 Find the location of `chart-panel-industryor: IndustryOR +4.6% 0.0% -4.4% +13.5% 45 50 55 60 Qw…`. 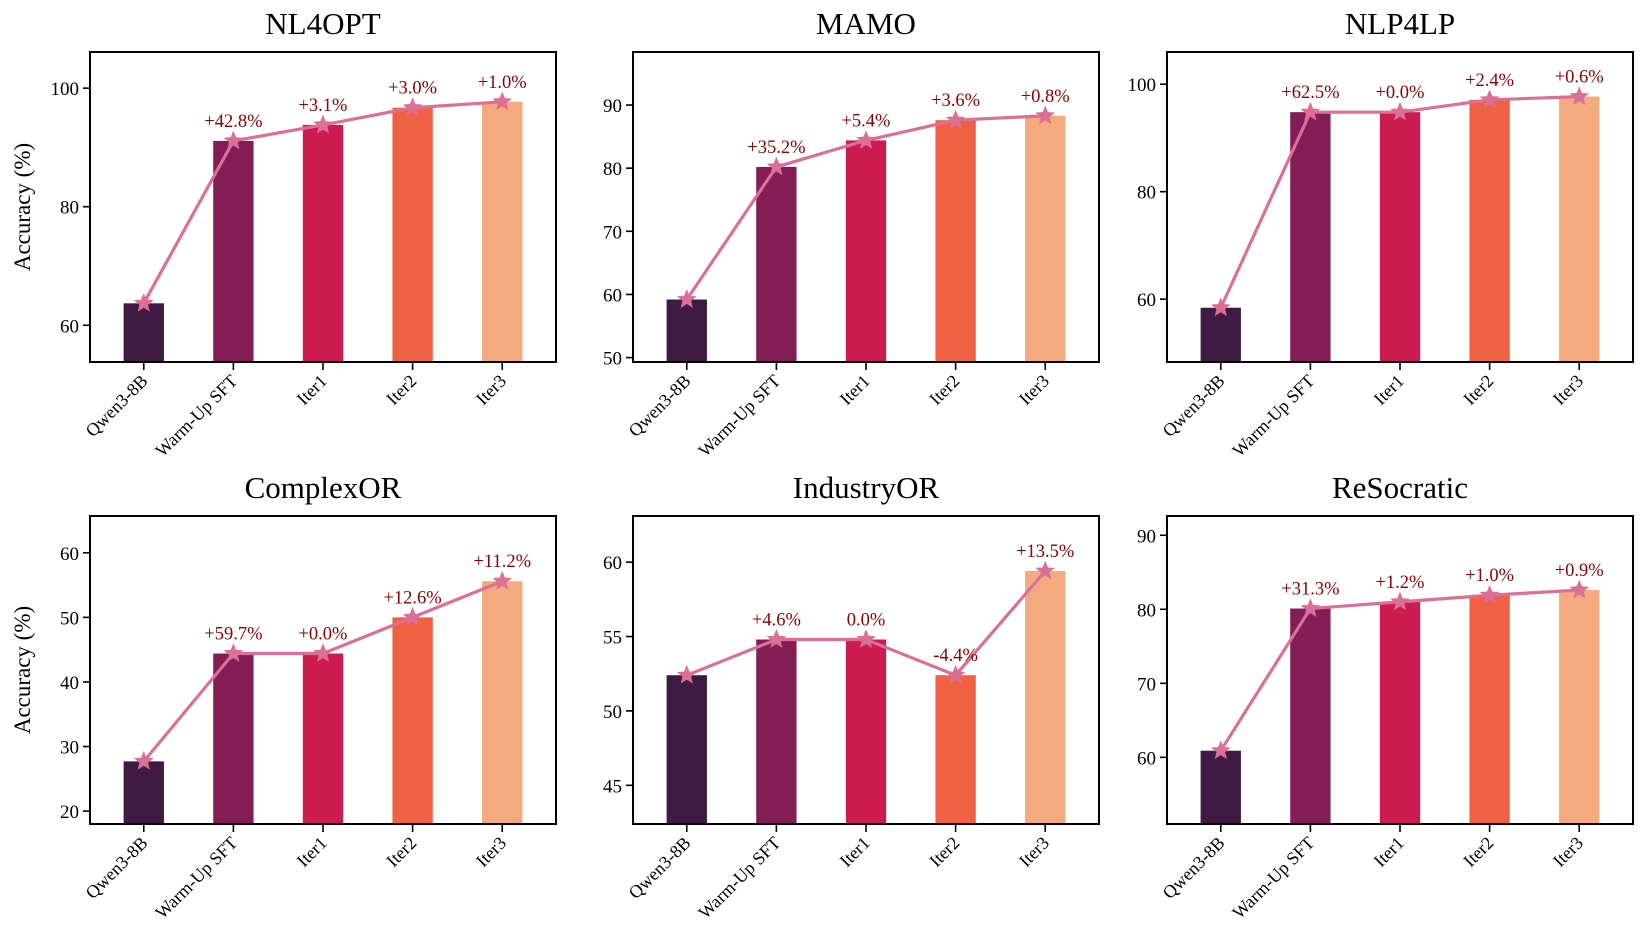

chart-panel-industryor: IndustryOR +4.6% 0.0% -4.4% +13.5% 45 50 55 60 Qw… is located at coordinates (851, 696).